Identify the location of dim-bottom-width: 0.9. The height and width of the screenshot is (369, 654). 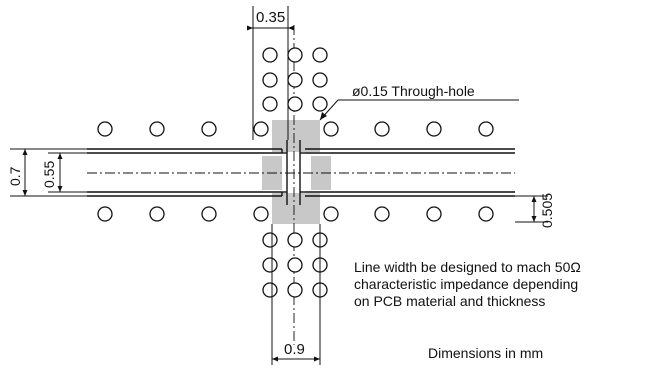
(296, 294).